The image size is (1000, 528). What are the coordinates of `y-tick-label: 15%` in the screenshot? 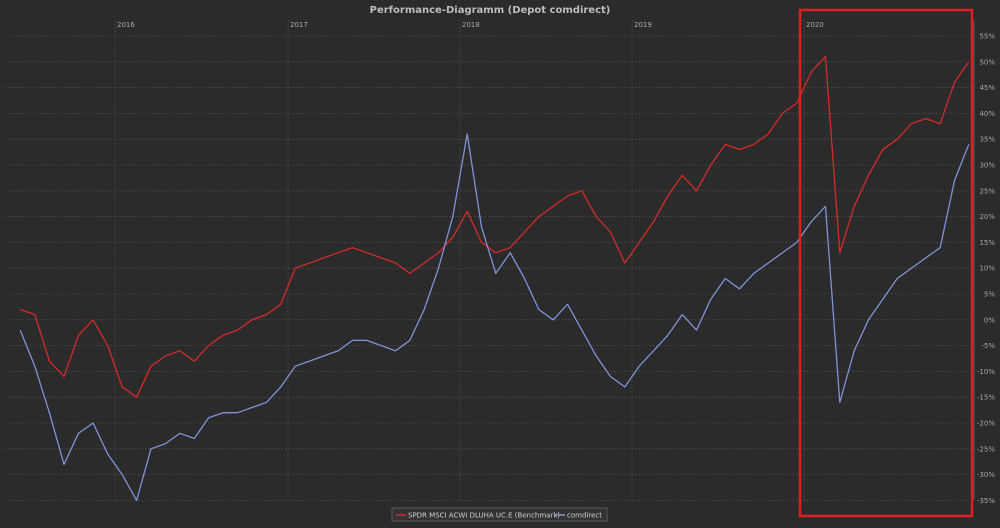 It's located at (987, 243).